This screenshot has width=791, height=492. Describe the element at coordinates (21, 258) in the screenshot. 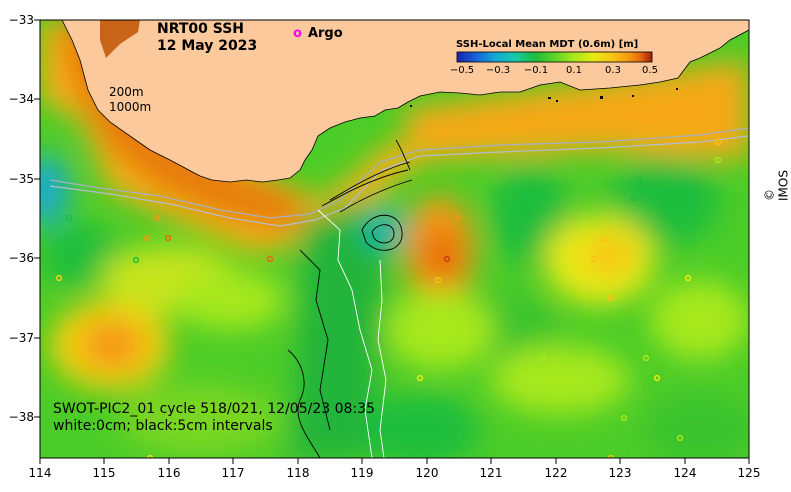

I see `y-tick-label: −36` at that location.